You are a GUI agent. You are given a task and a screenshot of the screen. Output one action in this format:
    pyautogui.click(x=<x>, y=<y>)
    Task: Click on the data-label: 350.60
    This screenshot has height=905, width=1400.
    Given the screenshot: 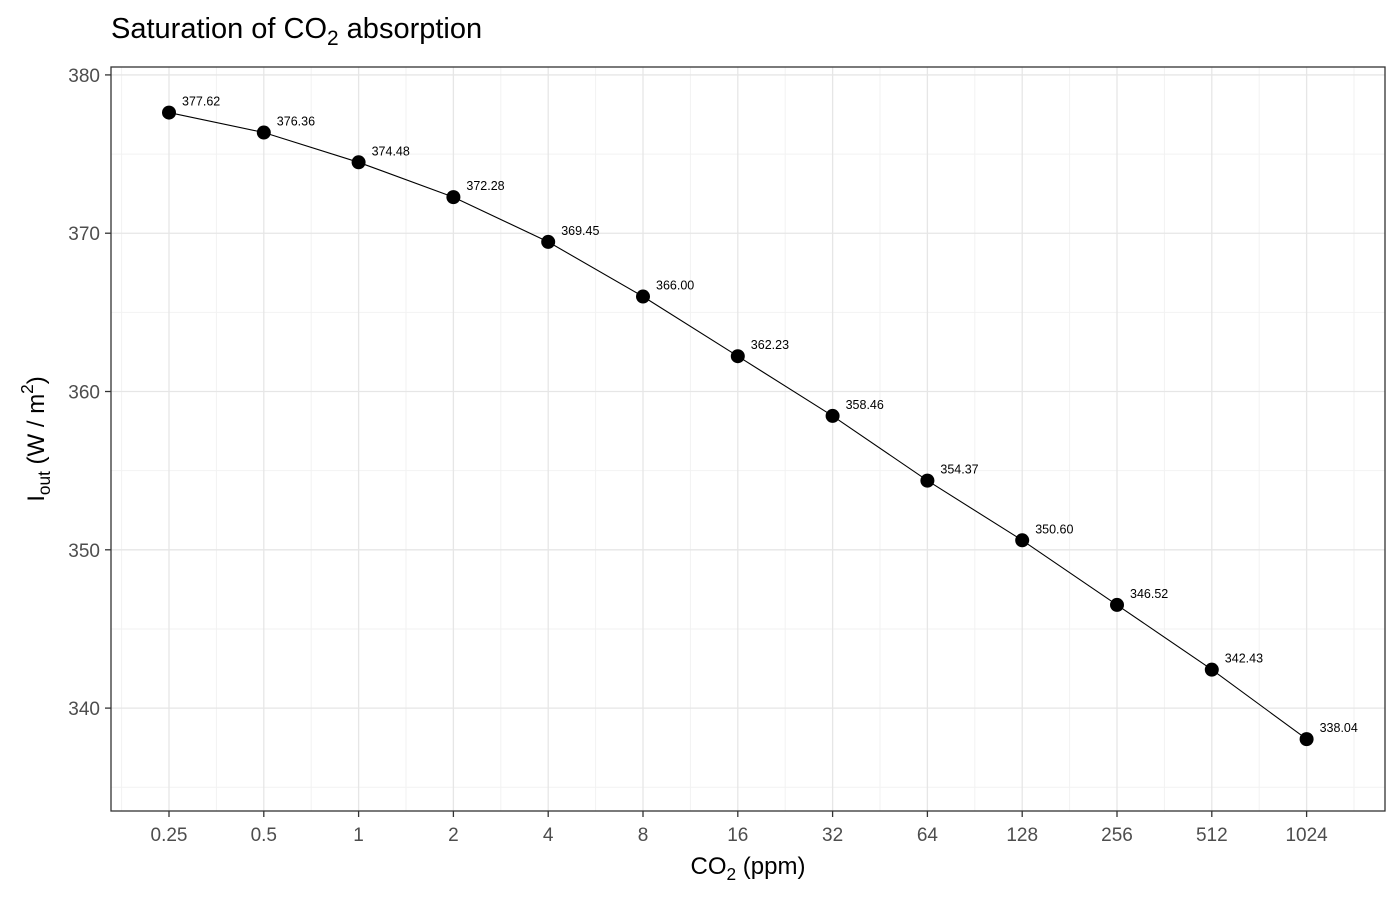 What is the action you would take?
    pyautogui.click(x=1054, y=529)
    